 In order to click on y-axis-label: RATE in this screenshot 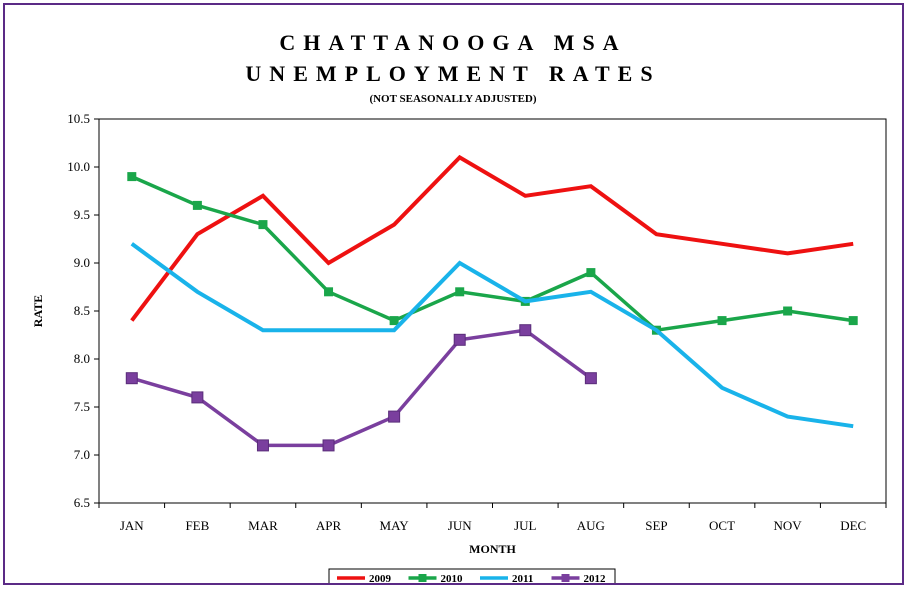, I will do `click(38, 311)`.